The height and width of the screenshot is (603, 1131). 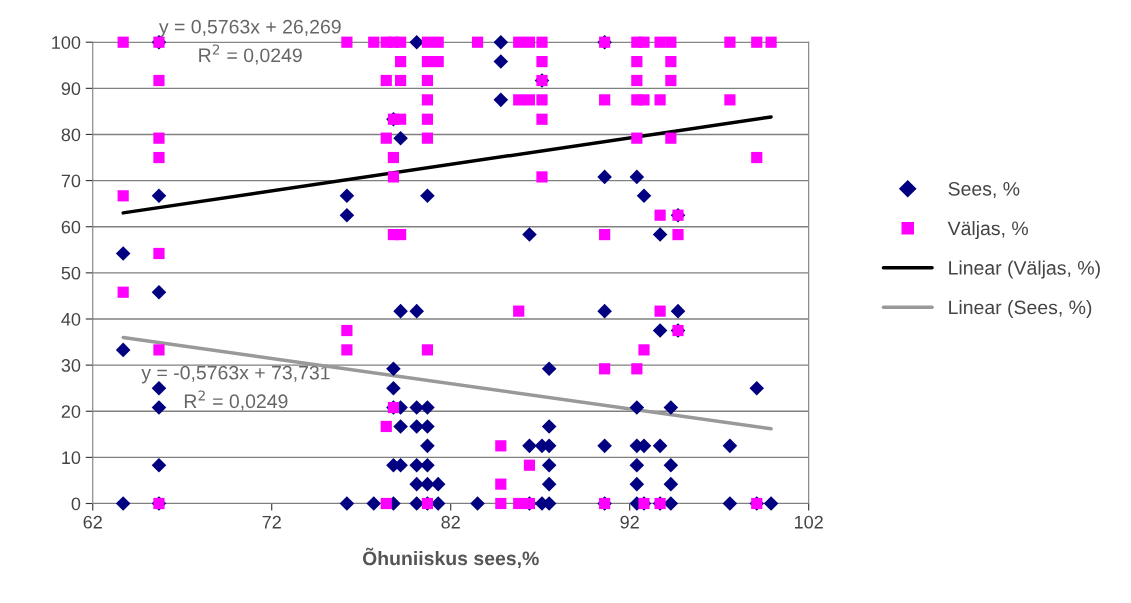 I want to click on legend-label: Linear (Sees, %), so click(x=1020, y=309).